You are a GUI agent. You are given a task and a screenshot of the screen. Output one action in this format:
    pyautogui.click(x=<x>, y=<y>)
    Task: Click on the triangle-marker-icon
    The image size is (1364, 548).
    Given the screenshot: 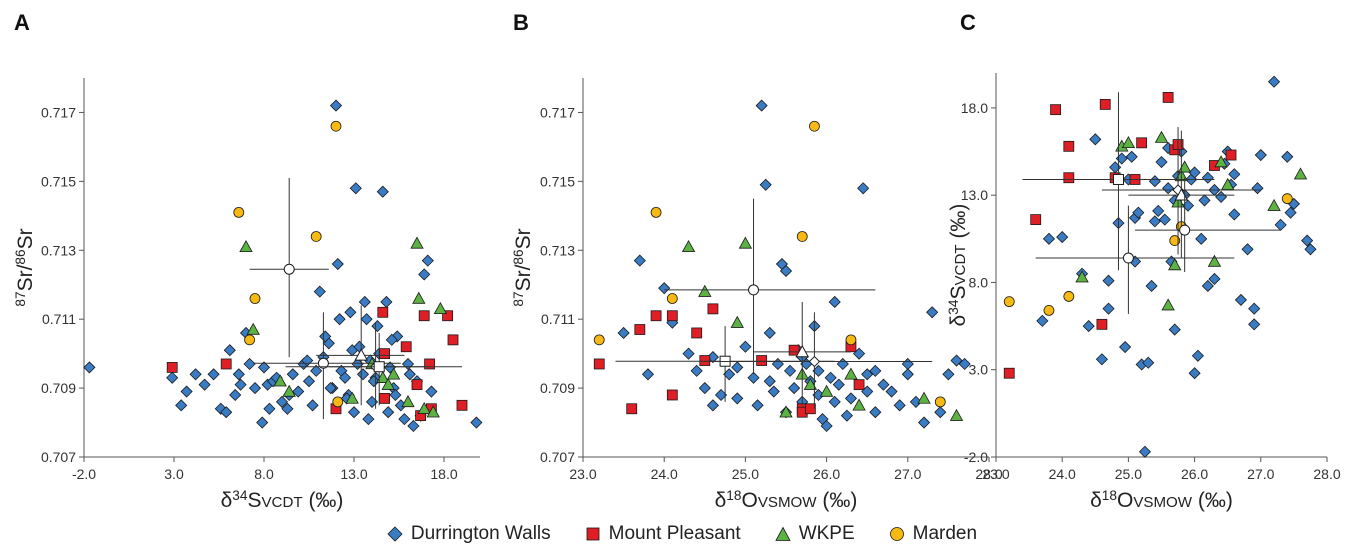 What is the action you would take?
    pyautogui.click(x=783, y=533)
    